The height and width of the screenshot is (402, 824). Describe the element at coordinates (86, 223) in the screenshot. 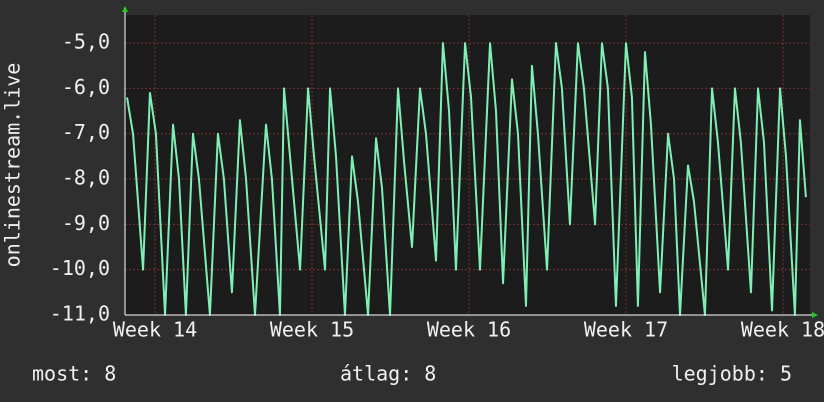

I see `y-tick-label: -9,0` at that location.